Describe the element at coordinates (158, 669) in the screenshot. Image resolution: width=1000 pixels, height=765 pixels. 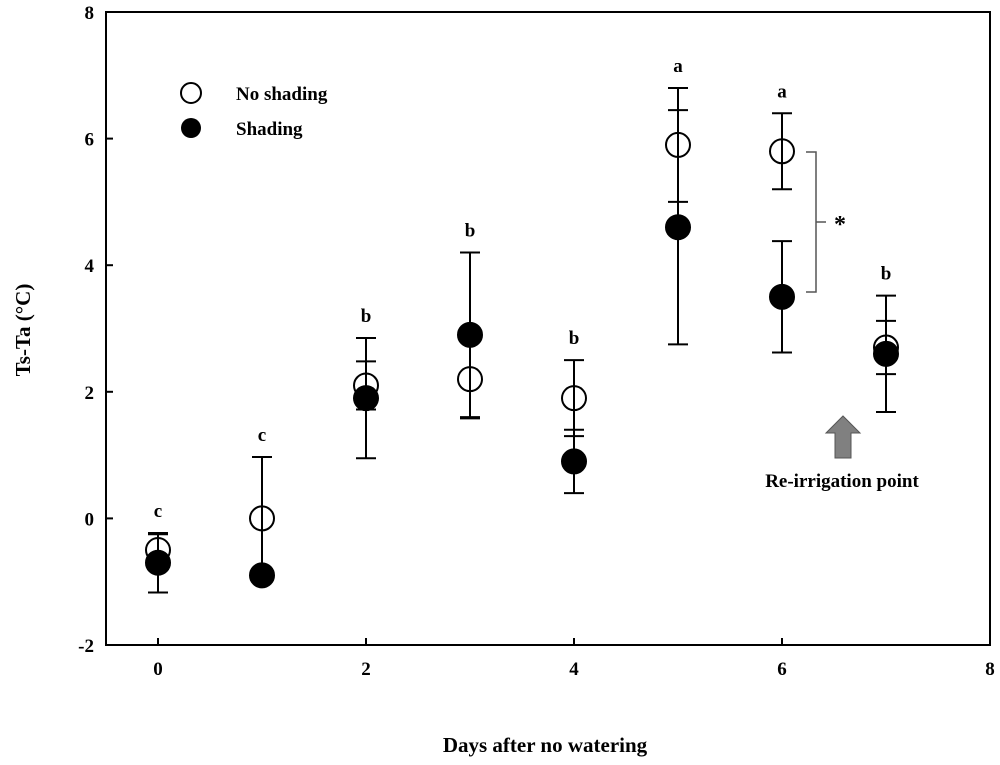
I see `x-tick-label: 0` at that location.